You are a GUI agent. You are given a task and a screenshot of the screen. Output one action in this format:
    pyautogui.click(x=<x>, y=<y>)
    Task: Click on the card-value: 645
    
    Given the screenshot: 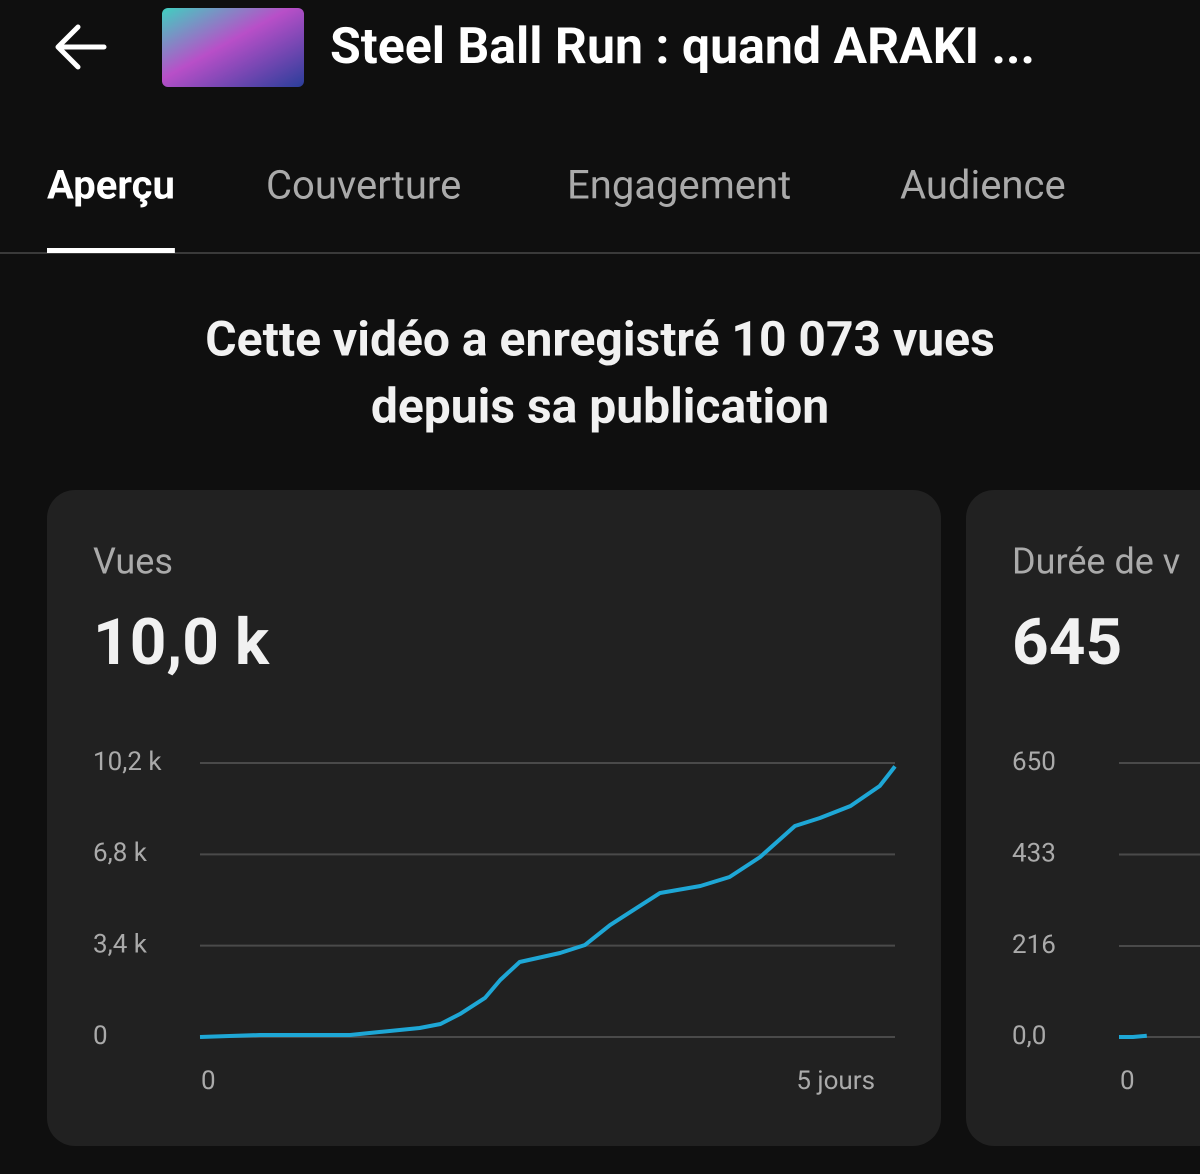 What is the action you would take?
    pyautogui.click(x=1067, y=642)
    